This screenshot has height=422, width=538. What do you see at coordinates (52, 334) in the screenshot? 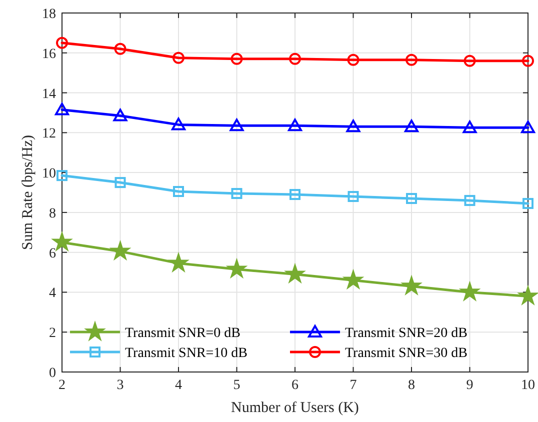
I see `y-tick-label: 2` at bounding box center [52, 334].